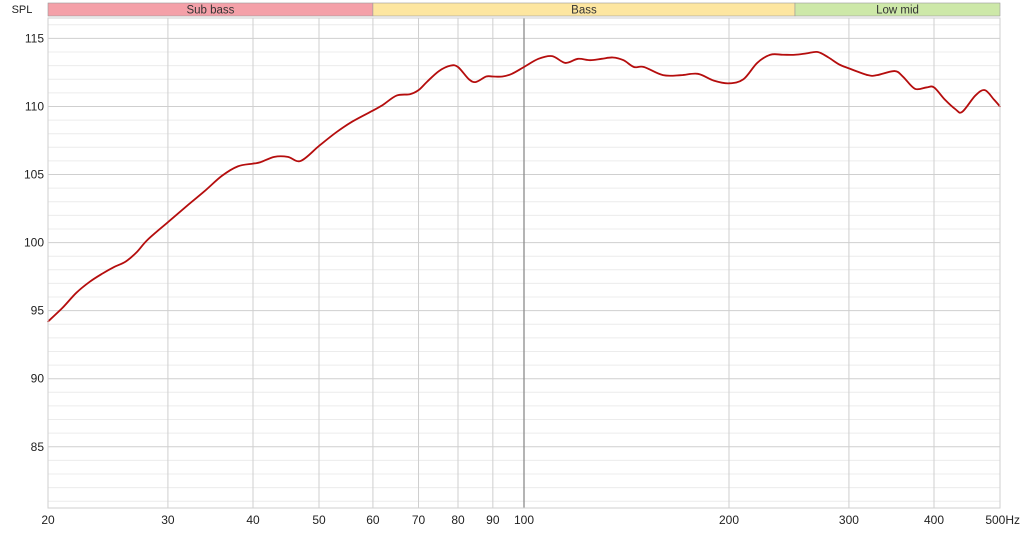 The width and height of the screenshot is (1024, 537). What do you see at coordinates (38, 447) in the screenshot?
I see `y-tick-label: 85` at bounding box center [38, 447].